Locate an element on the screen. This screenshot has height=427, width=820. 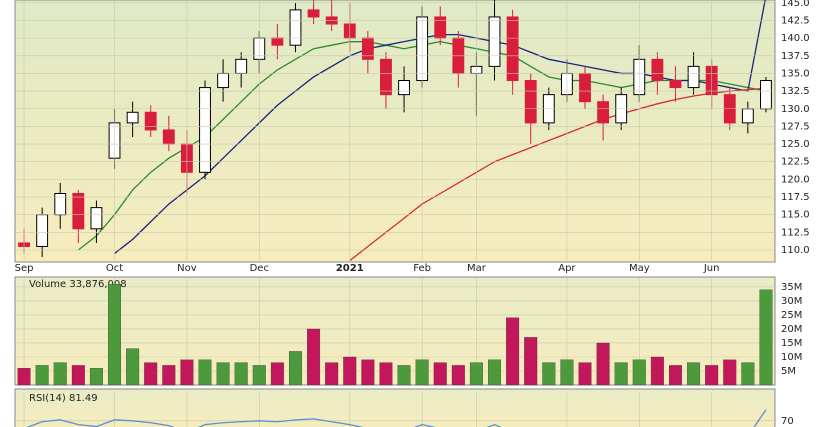
y-tick-label: 117.5 is located at coordinates (795, 197).